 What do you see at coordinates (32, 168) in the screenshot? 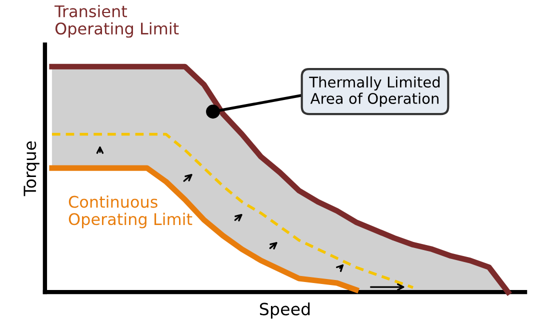
I see `y-axis-title: Torque` at bounding box center [32, 168].